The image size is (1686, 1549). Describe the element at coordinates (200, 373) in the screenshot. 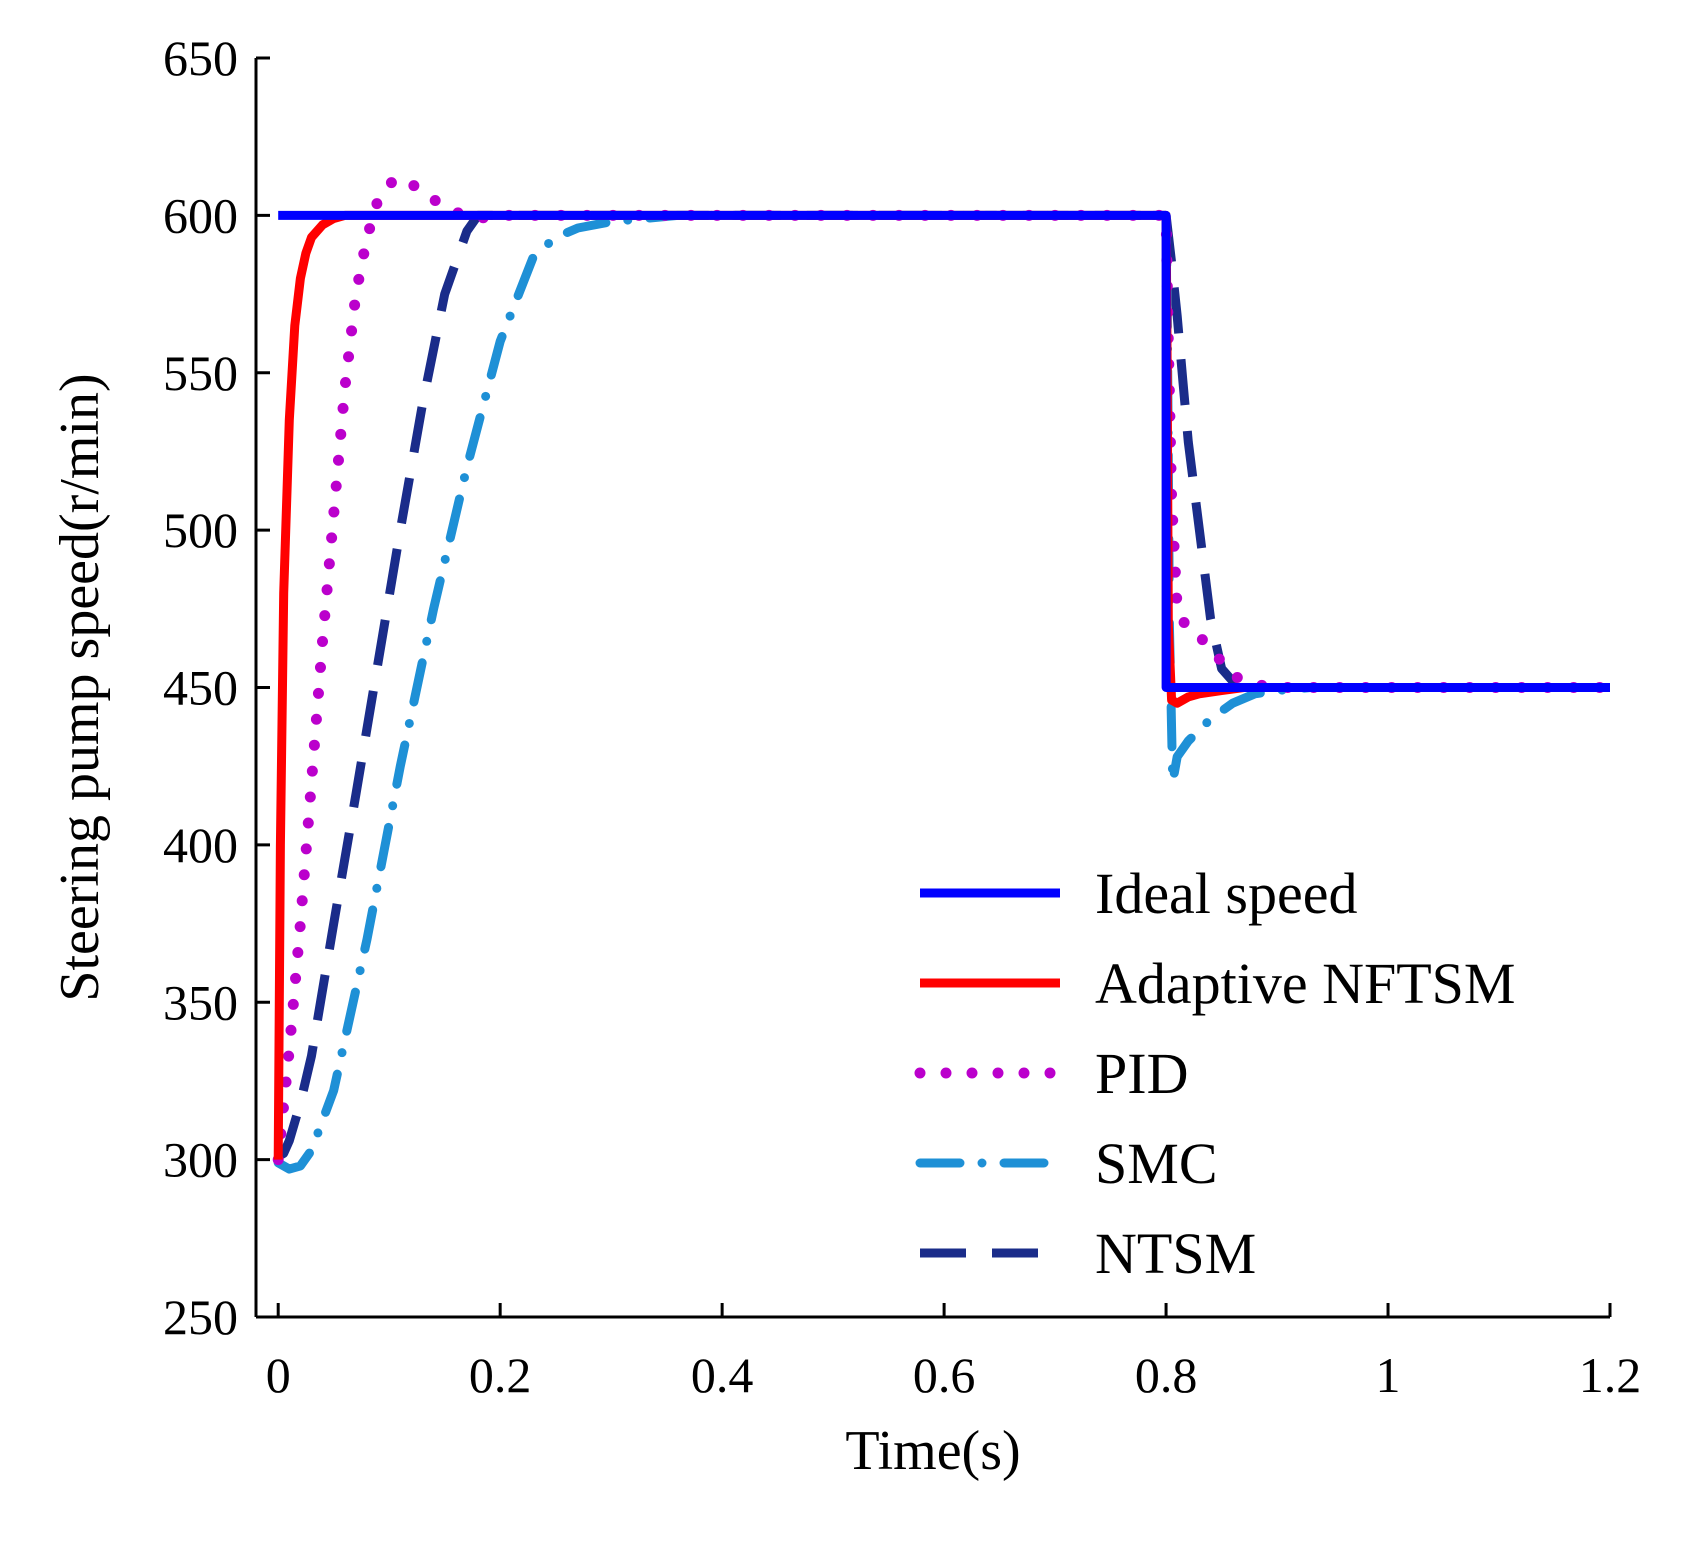

I see `y-tick-label: 550` at that location.